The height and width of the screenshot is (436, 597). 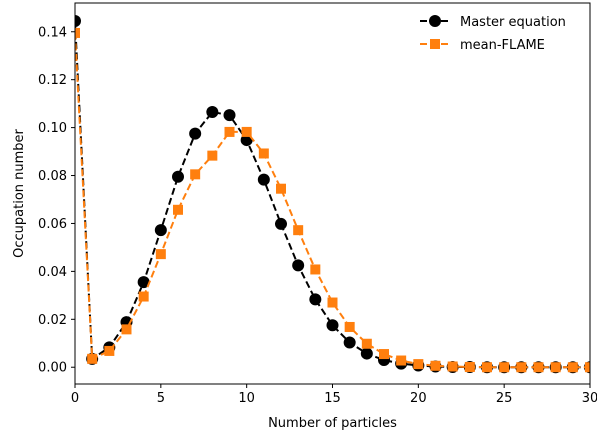 I want to click on y-axis-title: Occupation number, so click(x=19, y=192).